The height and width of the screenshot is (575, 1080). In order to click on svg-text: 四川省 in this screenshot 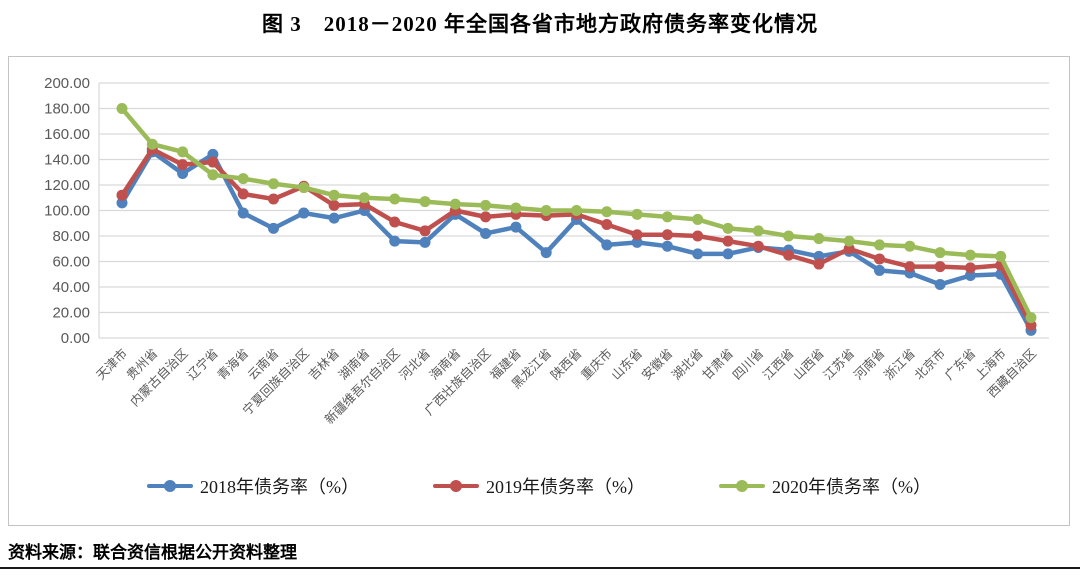, I will do `click(748, 364)`.